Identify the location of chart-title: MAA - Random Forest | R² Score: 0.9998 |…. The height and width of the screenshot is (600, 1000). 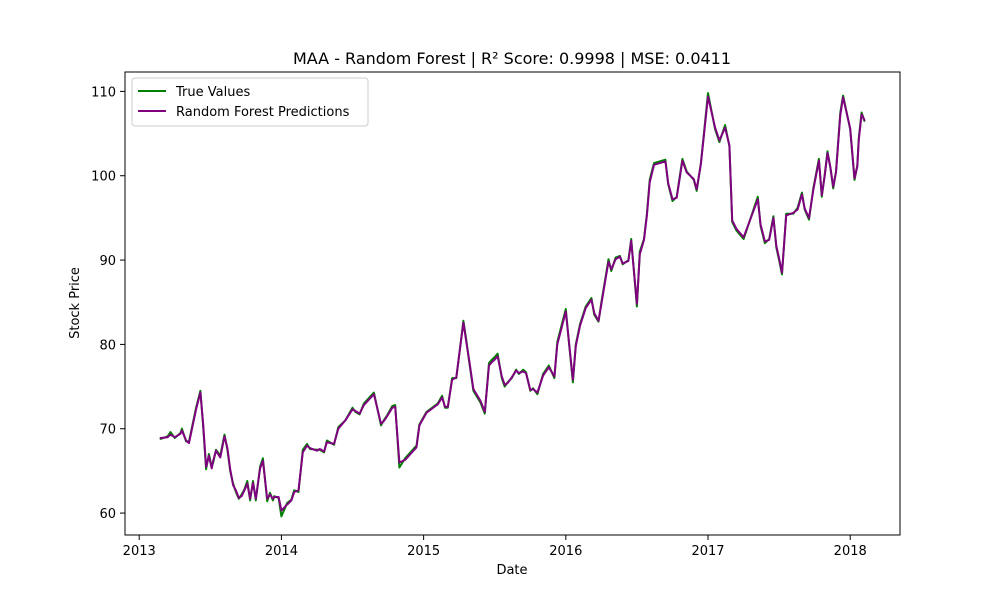
(512, 58).